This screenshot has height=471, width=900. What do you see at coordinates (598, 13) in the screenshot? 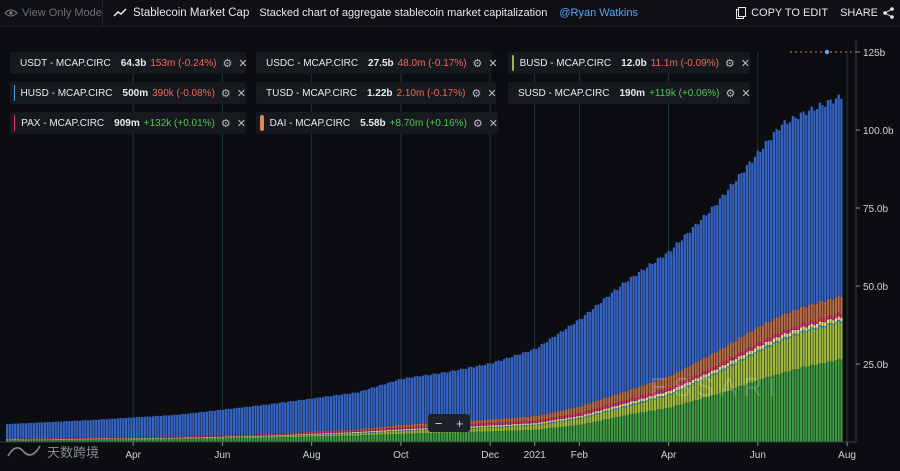
I see `author-link: @Ryan Watkins` at bounding box center [598, 13].